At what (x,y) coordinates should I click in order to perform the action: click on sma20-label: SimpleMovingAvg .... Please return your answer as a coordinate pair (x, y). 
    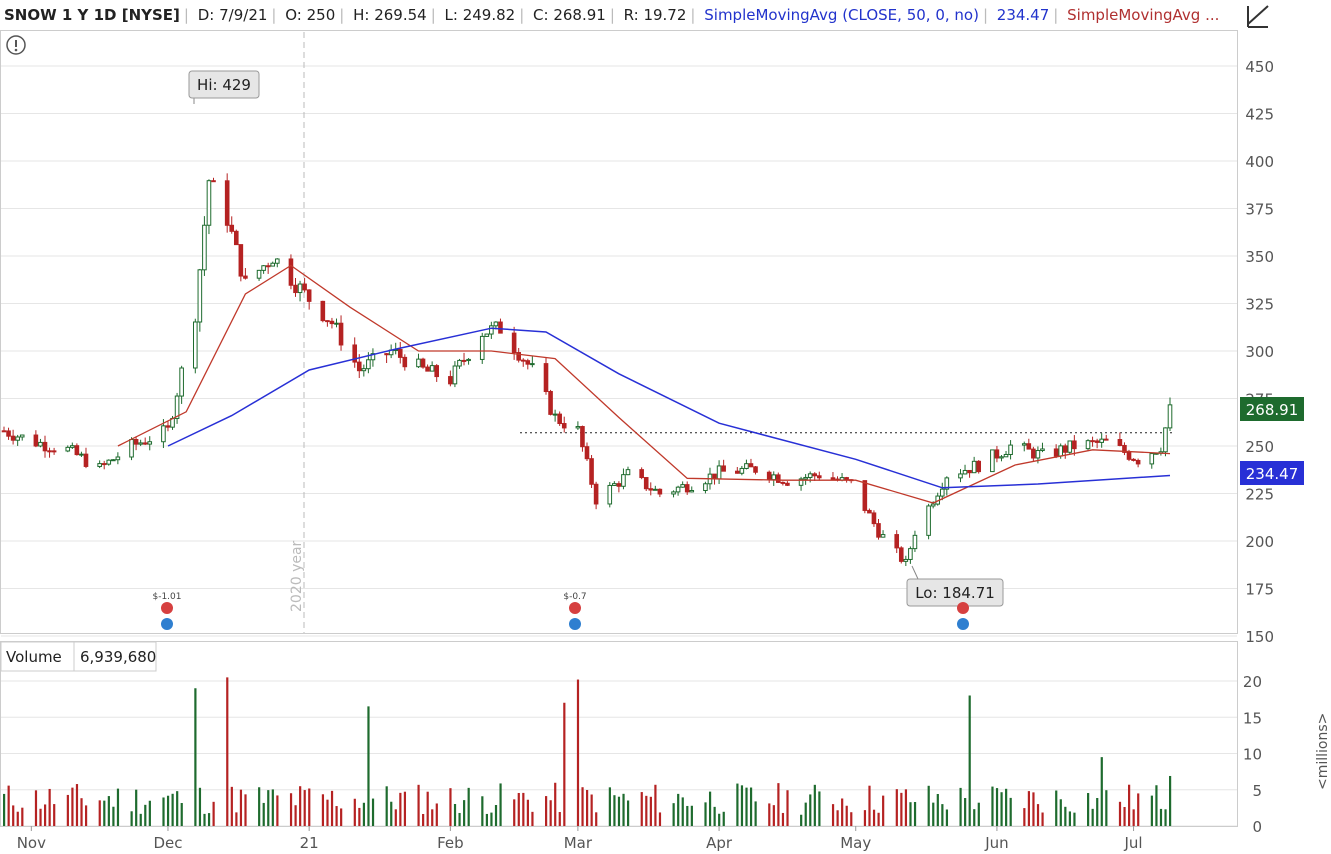
    Looking at the image, I should click on (1143, 15).